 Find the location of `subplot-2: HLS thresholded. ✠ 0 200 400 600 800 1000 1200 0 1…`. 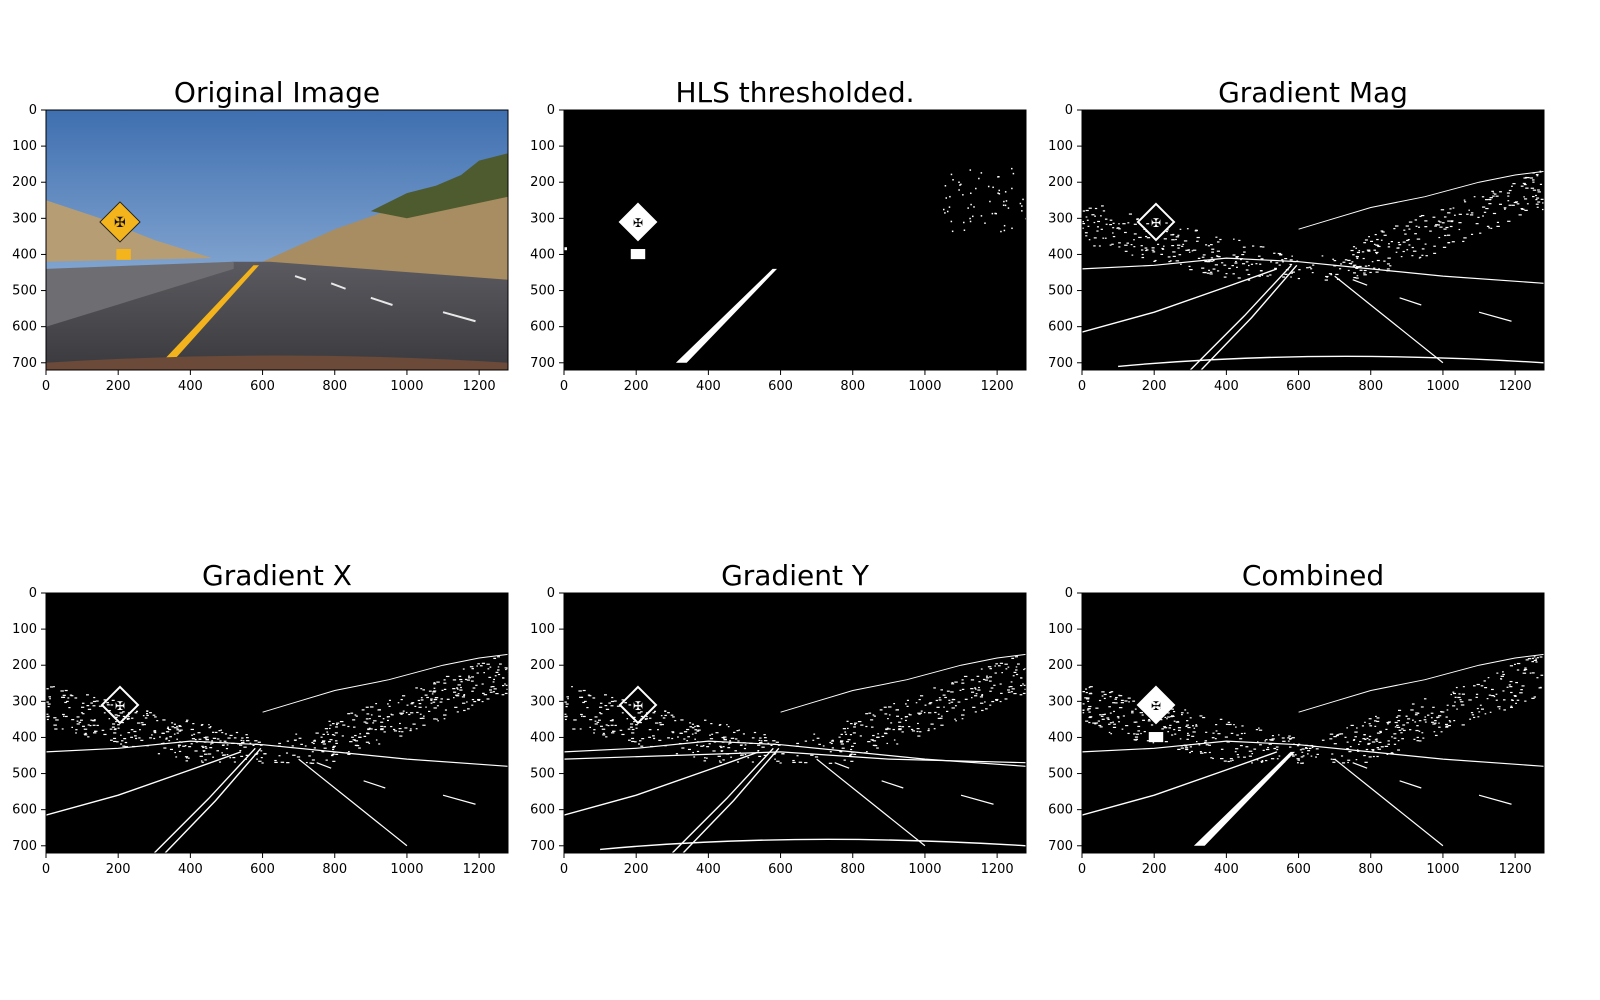

subplot-2: HLS thresholded. ✠ 0 200 400 600 800 1000 1200 0 1… is located at coordinates (778, 235).